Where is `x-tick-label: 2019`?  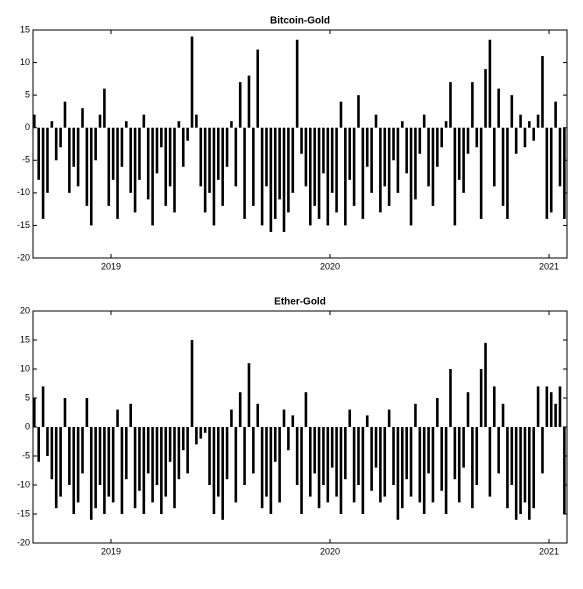
x-tick-label: 2019 is located at coordinates (111, 266).